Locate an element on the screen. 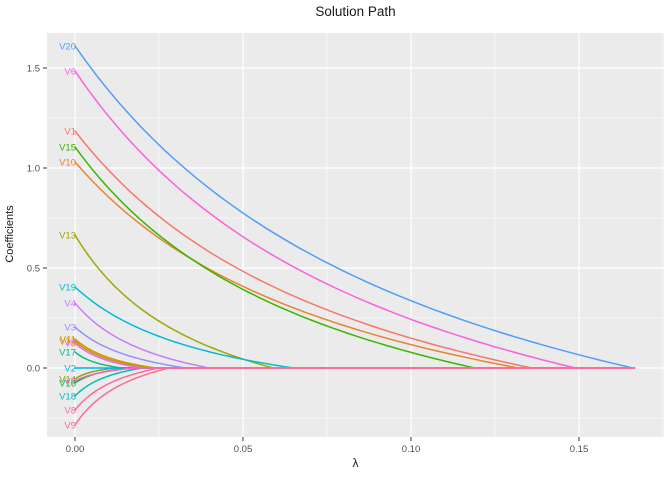 The height and width of the screenshot is (480, 672). series-line-V9 is located at coordinates (355, 396).